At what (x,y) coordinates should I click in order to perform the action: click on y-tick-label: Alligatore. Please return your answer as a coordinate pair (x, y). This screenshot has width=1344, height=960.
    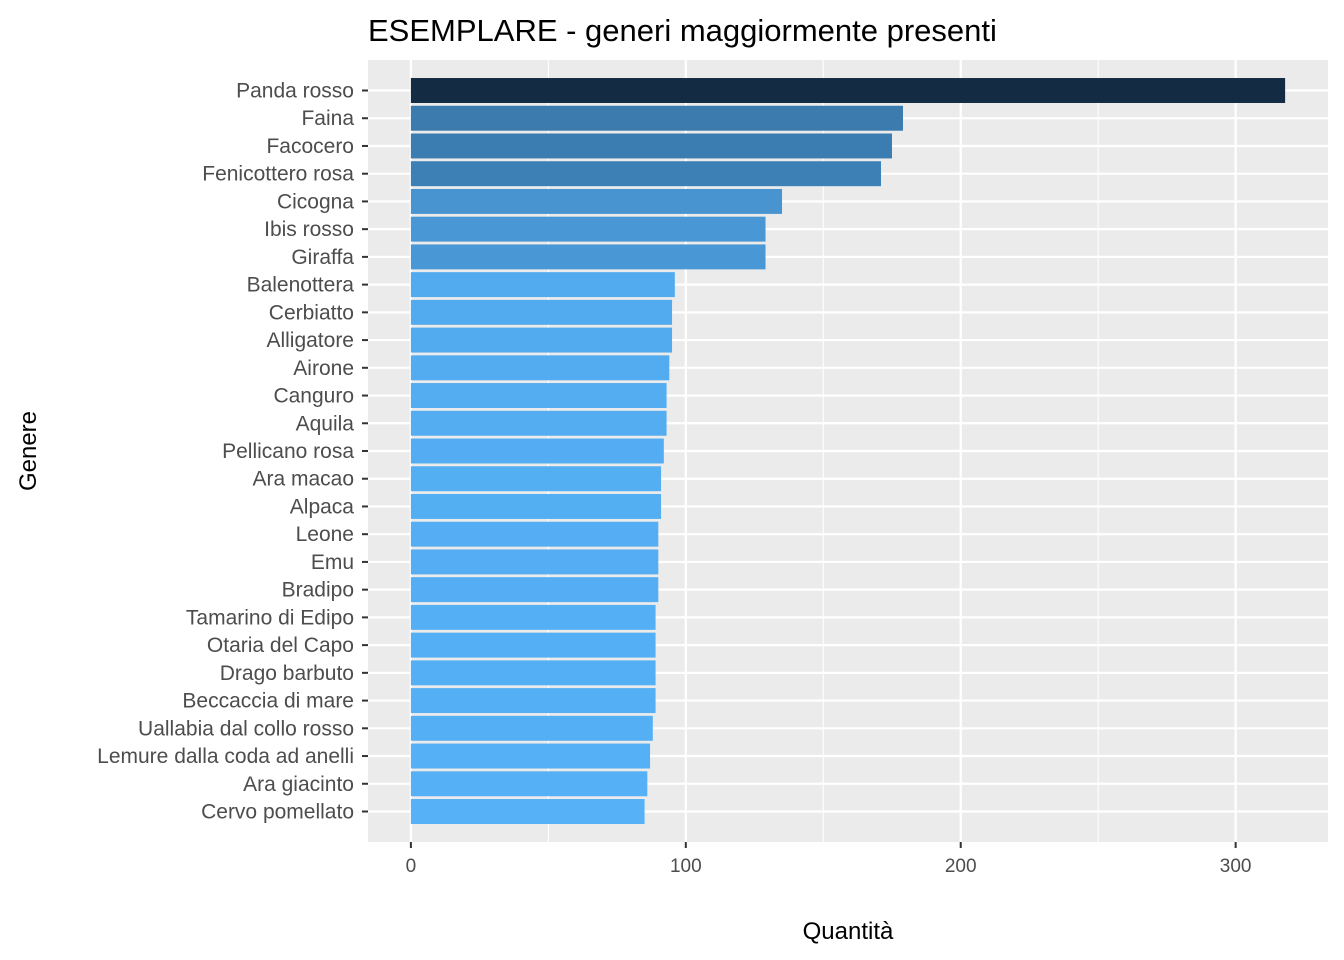
    Looking at the image, I should click on (310, 340).